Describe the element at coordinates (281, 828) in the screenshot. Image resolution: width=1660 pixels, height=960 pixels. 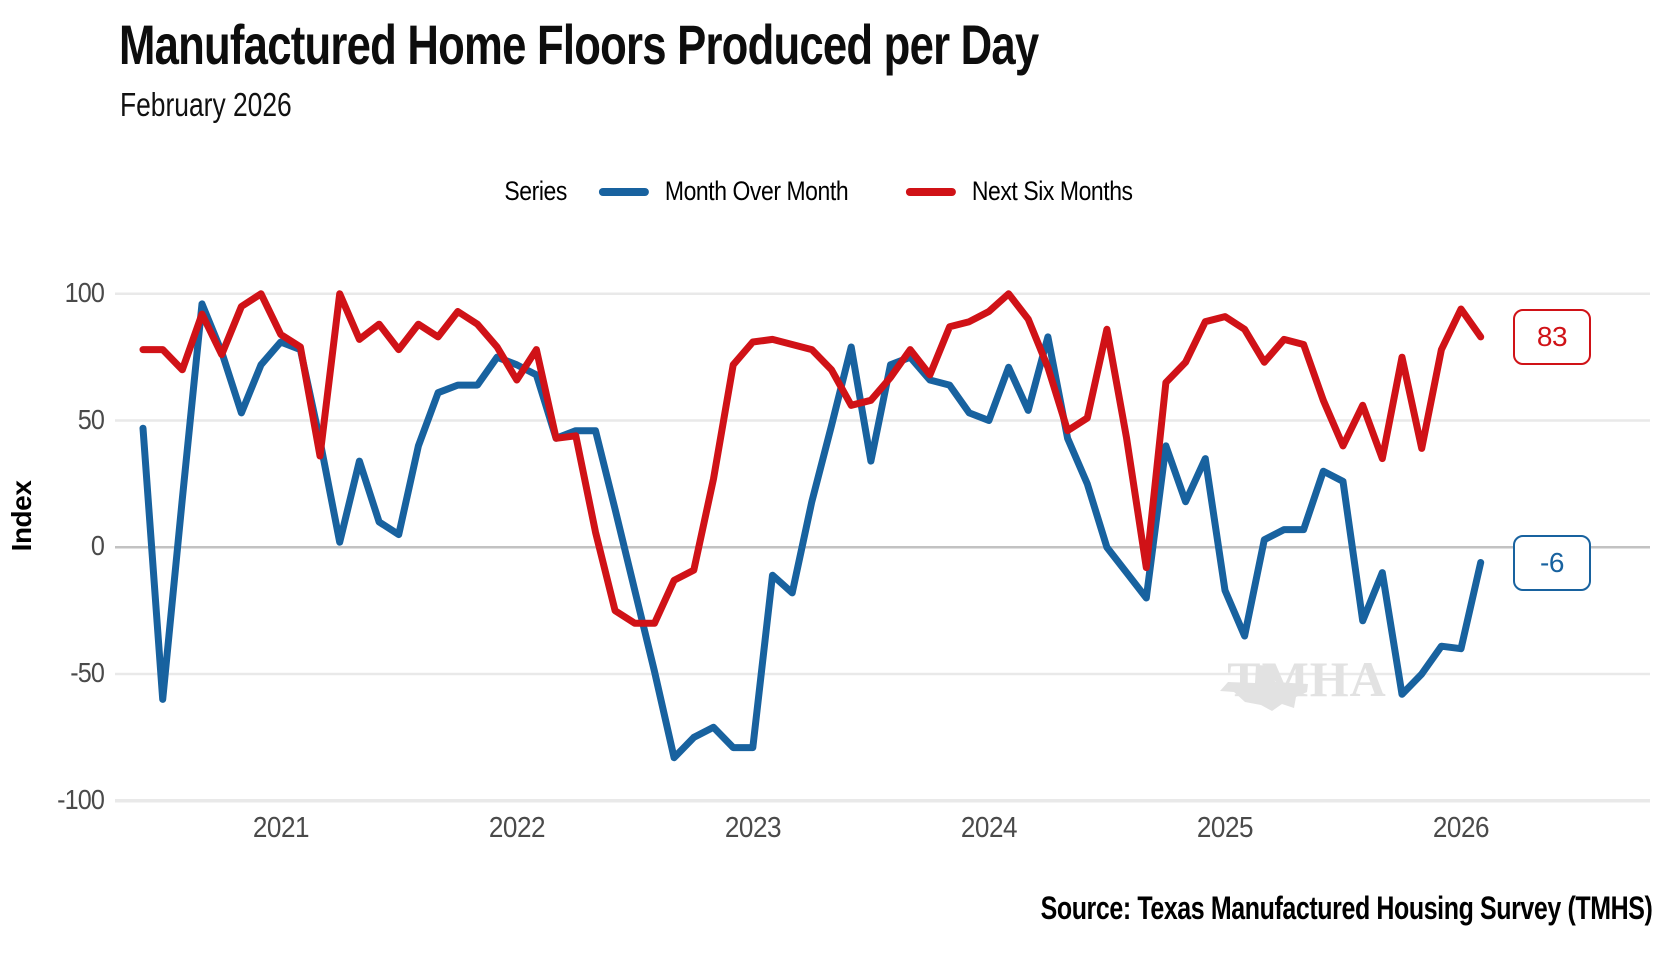
I see `x-tick-label: 2021` at that location.